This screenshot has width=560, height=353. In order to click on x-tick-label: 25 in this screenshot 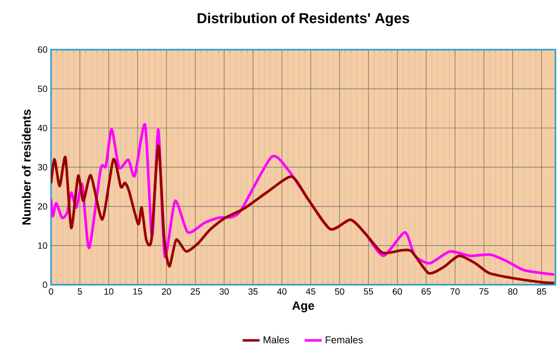, I will do `click(195, 291)`.